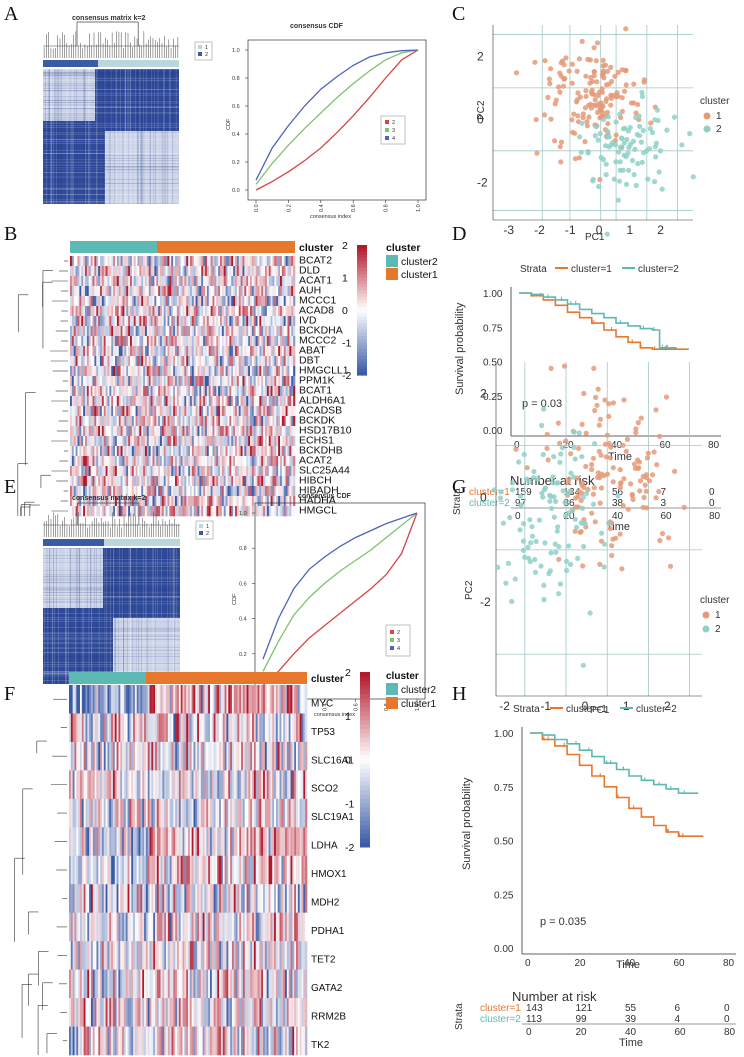 This screenshot has height=1057, width=744. I want to click on heatmap-gene-label: MCCC2, so click(317, 341).